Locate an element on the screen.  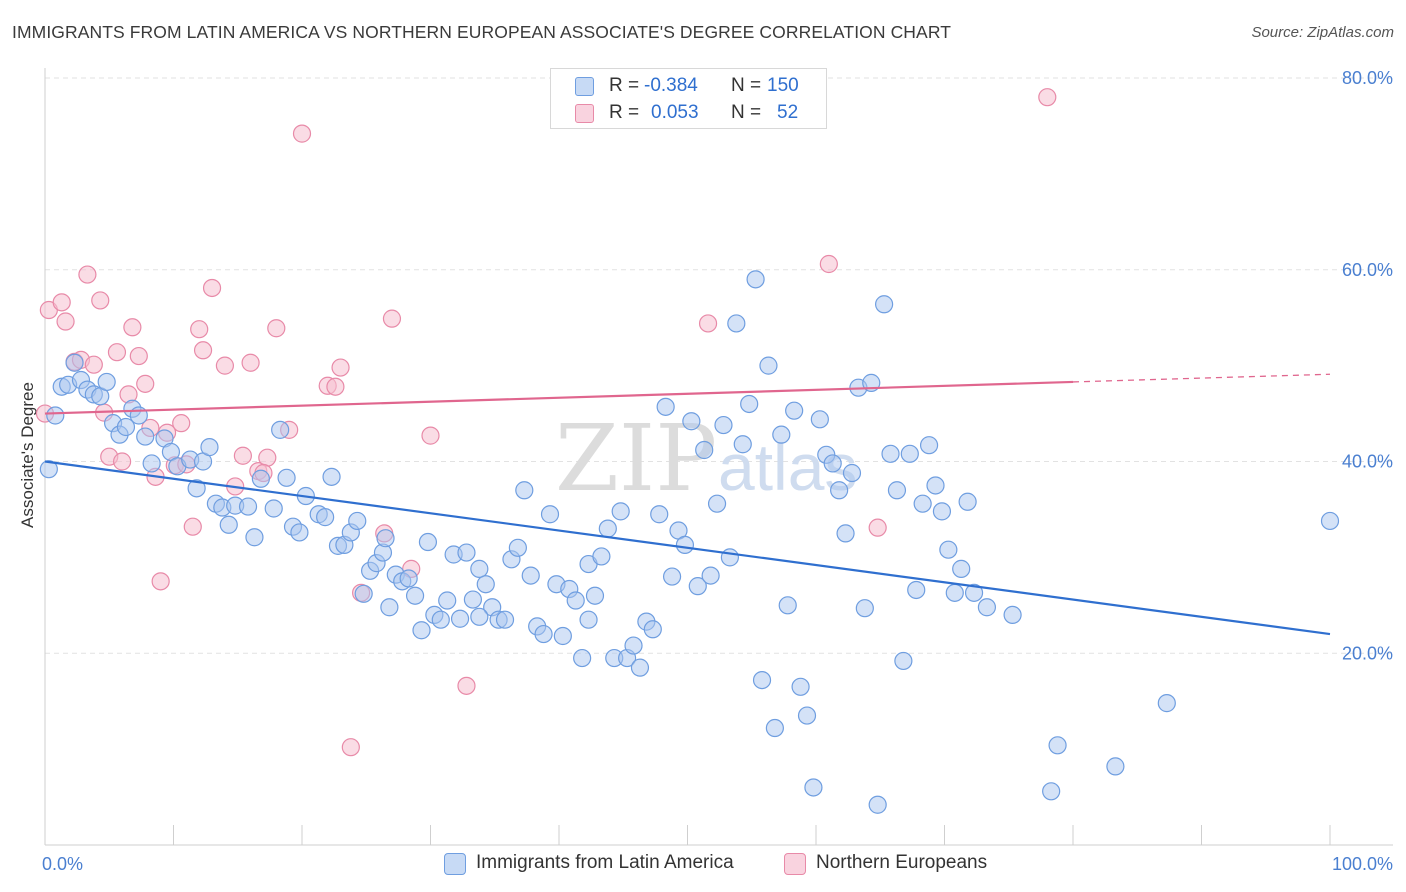
legend-swatch-pink is located at coordinates (584, 113).